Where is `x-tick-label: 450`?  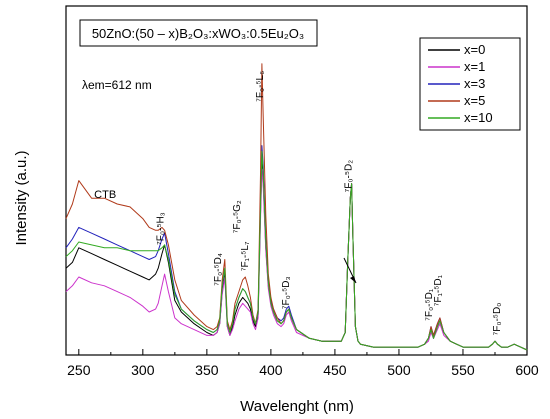 x-tick-label: 450 is located at coordinates (335, 370).